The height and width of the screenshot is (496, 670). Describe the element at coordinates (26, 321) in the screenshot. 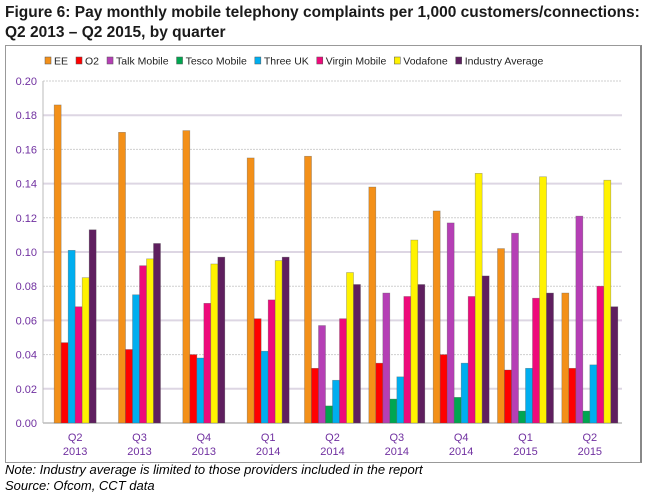

I see `y-tick-label: 0.06` at that location.